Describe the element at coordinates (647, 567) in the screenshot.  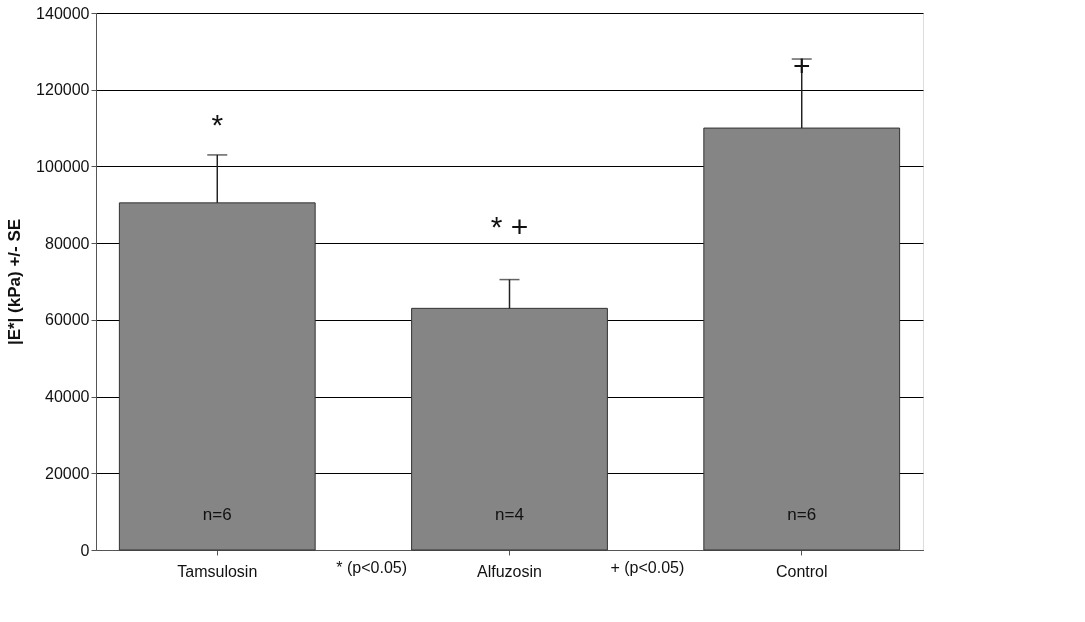
I see `text: + (p<0.05)` at that location.